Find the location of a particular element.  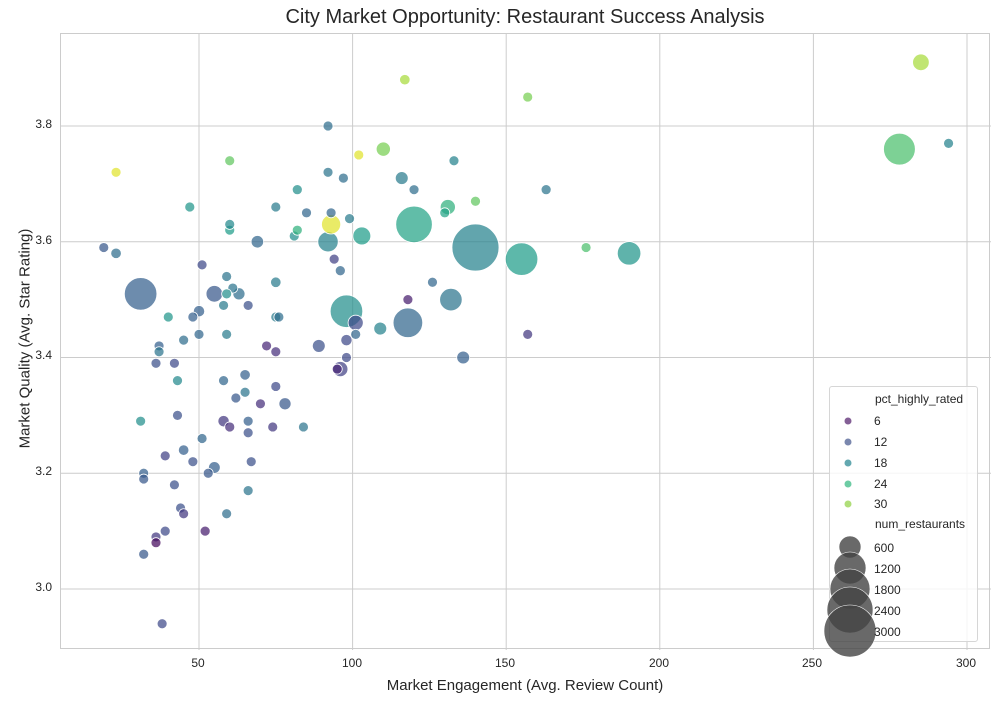

legend-hue-entry: 12 is located at coordinates (904, 442).